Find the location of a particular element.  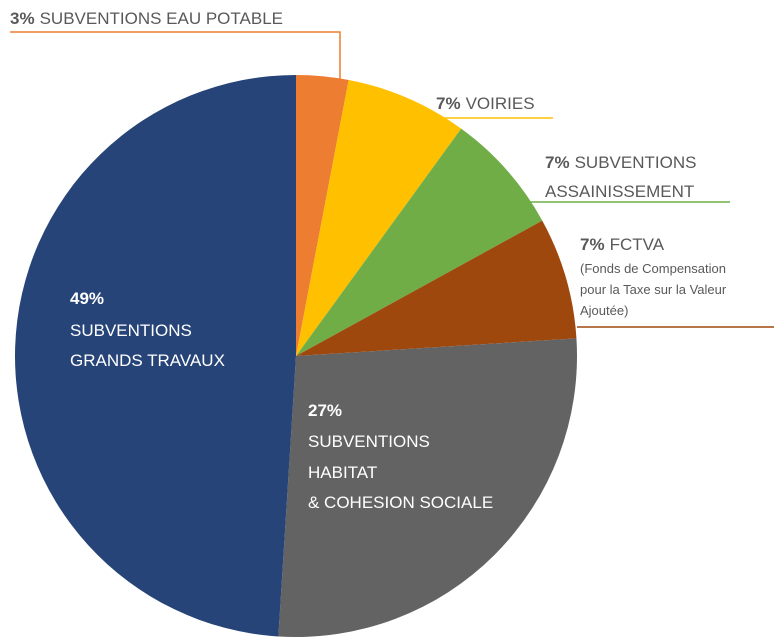

annotation-line: Ajoutée) is located at coordinates (604, 310).